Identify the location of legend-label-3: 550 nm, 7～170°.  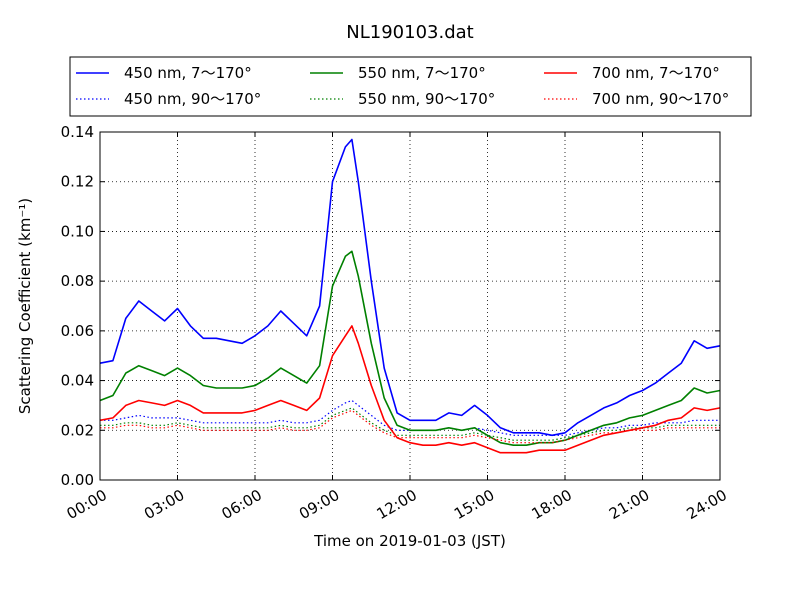
(422, 73).